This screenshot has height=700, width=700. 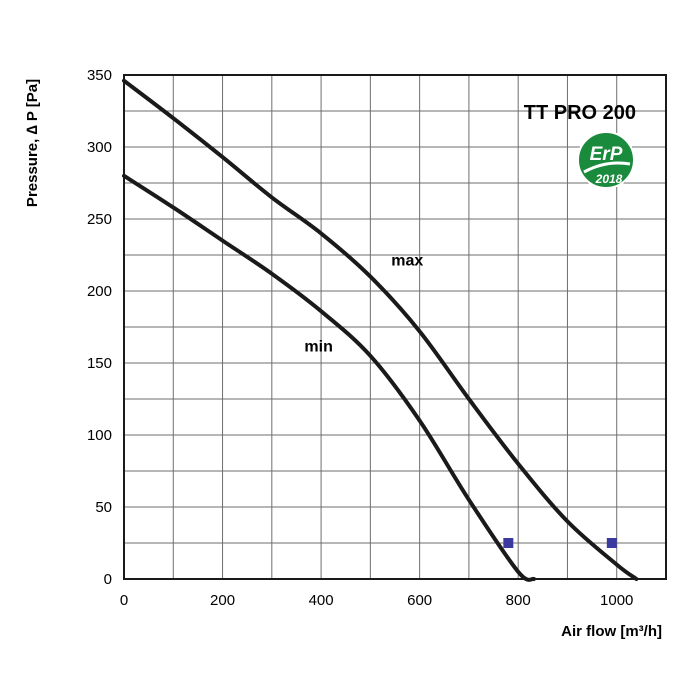 I want to click on erp-badge: ErP 2018, so click(x=606, y=160).